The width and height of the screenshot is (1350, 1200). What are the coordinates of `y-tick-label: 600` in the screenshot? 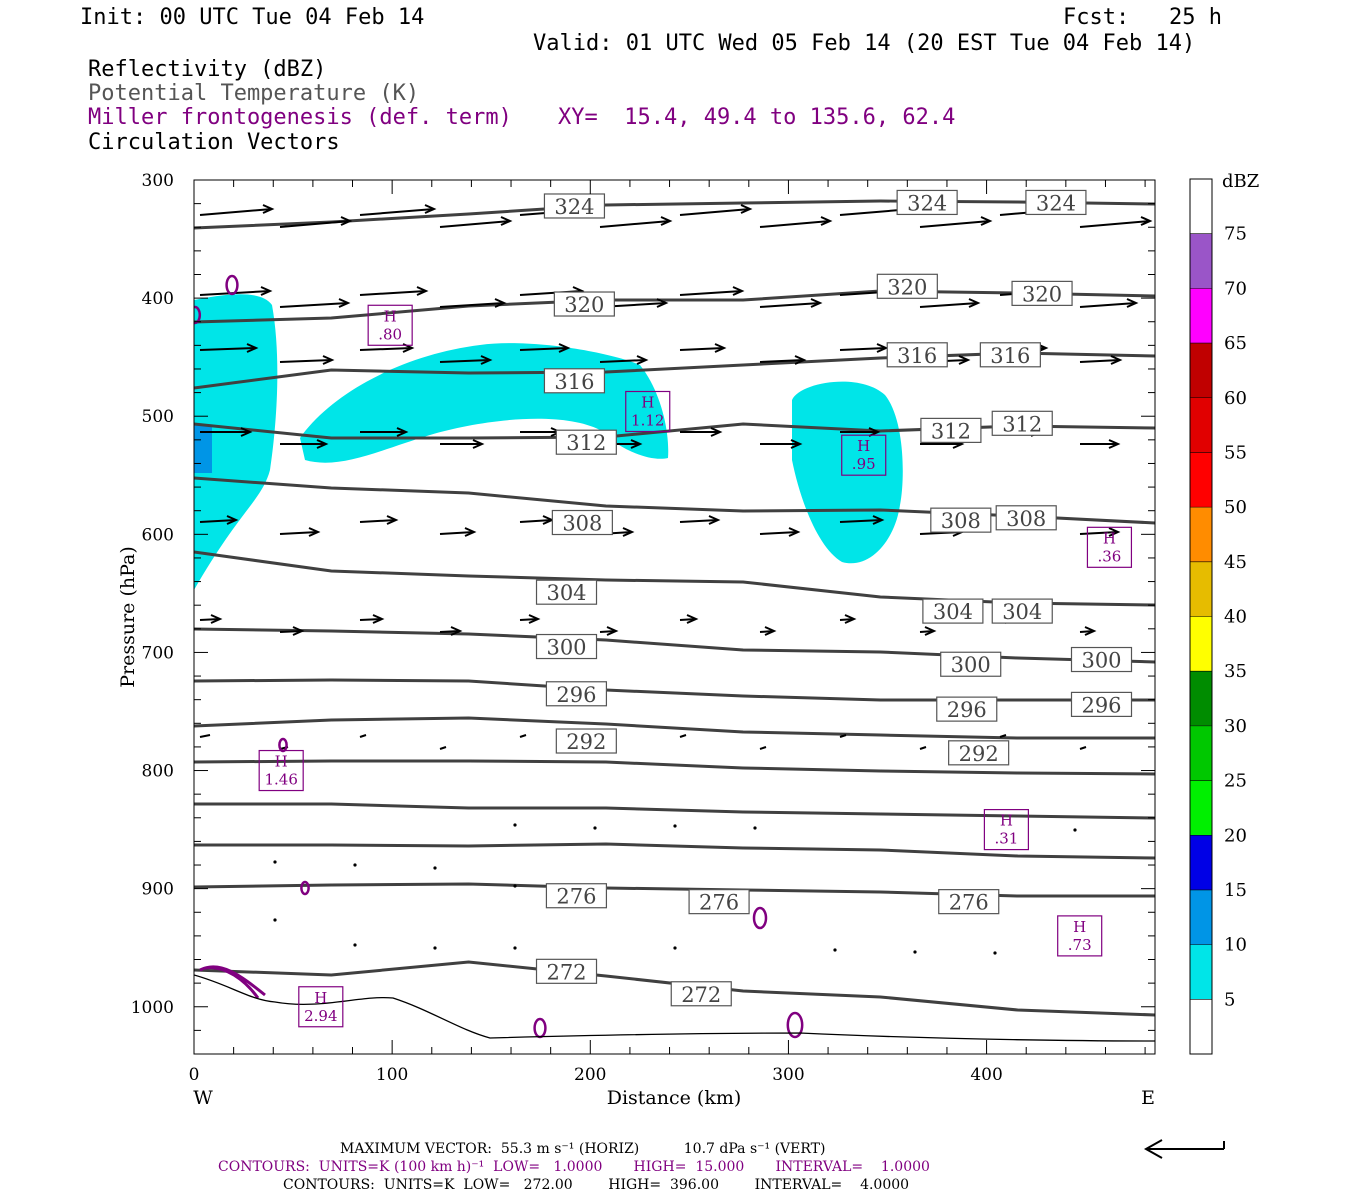 It's located at (158, 535).